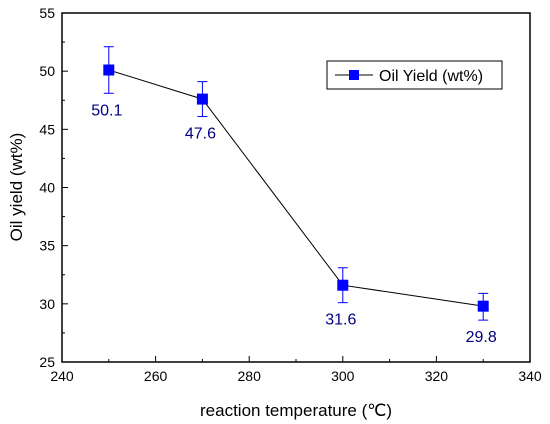 This screenshot has height=424, width=550. Describe the element at coordinates (354, 75) in the screenshot. I see `legend-marker` at that location.